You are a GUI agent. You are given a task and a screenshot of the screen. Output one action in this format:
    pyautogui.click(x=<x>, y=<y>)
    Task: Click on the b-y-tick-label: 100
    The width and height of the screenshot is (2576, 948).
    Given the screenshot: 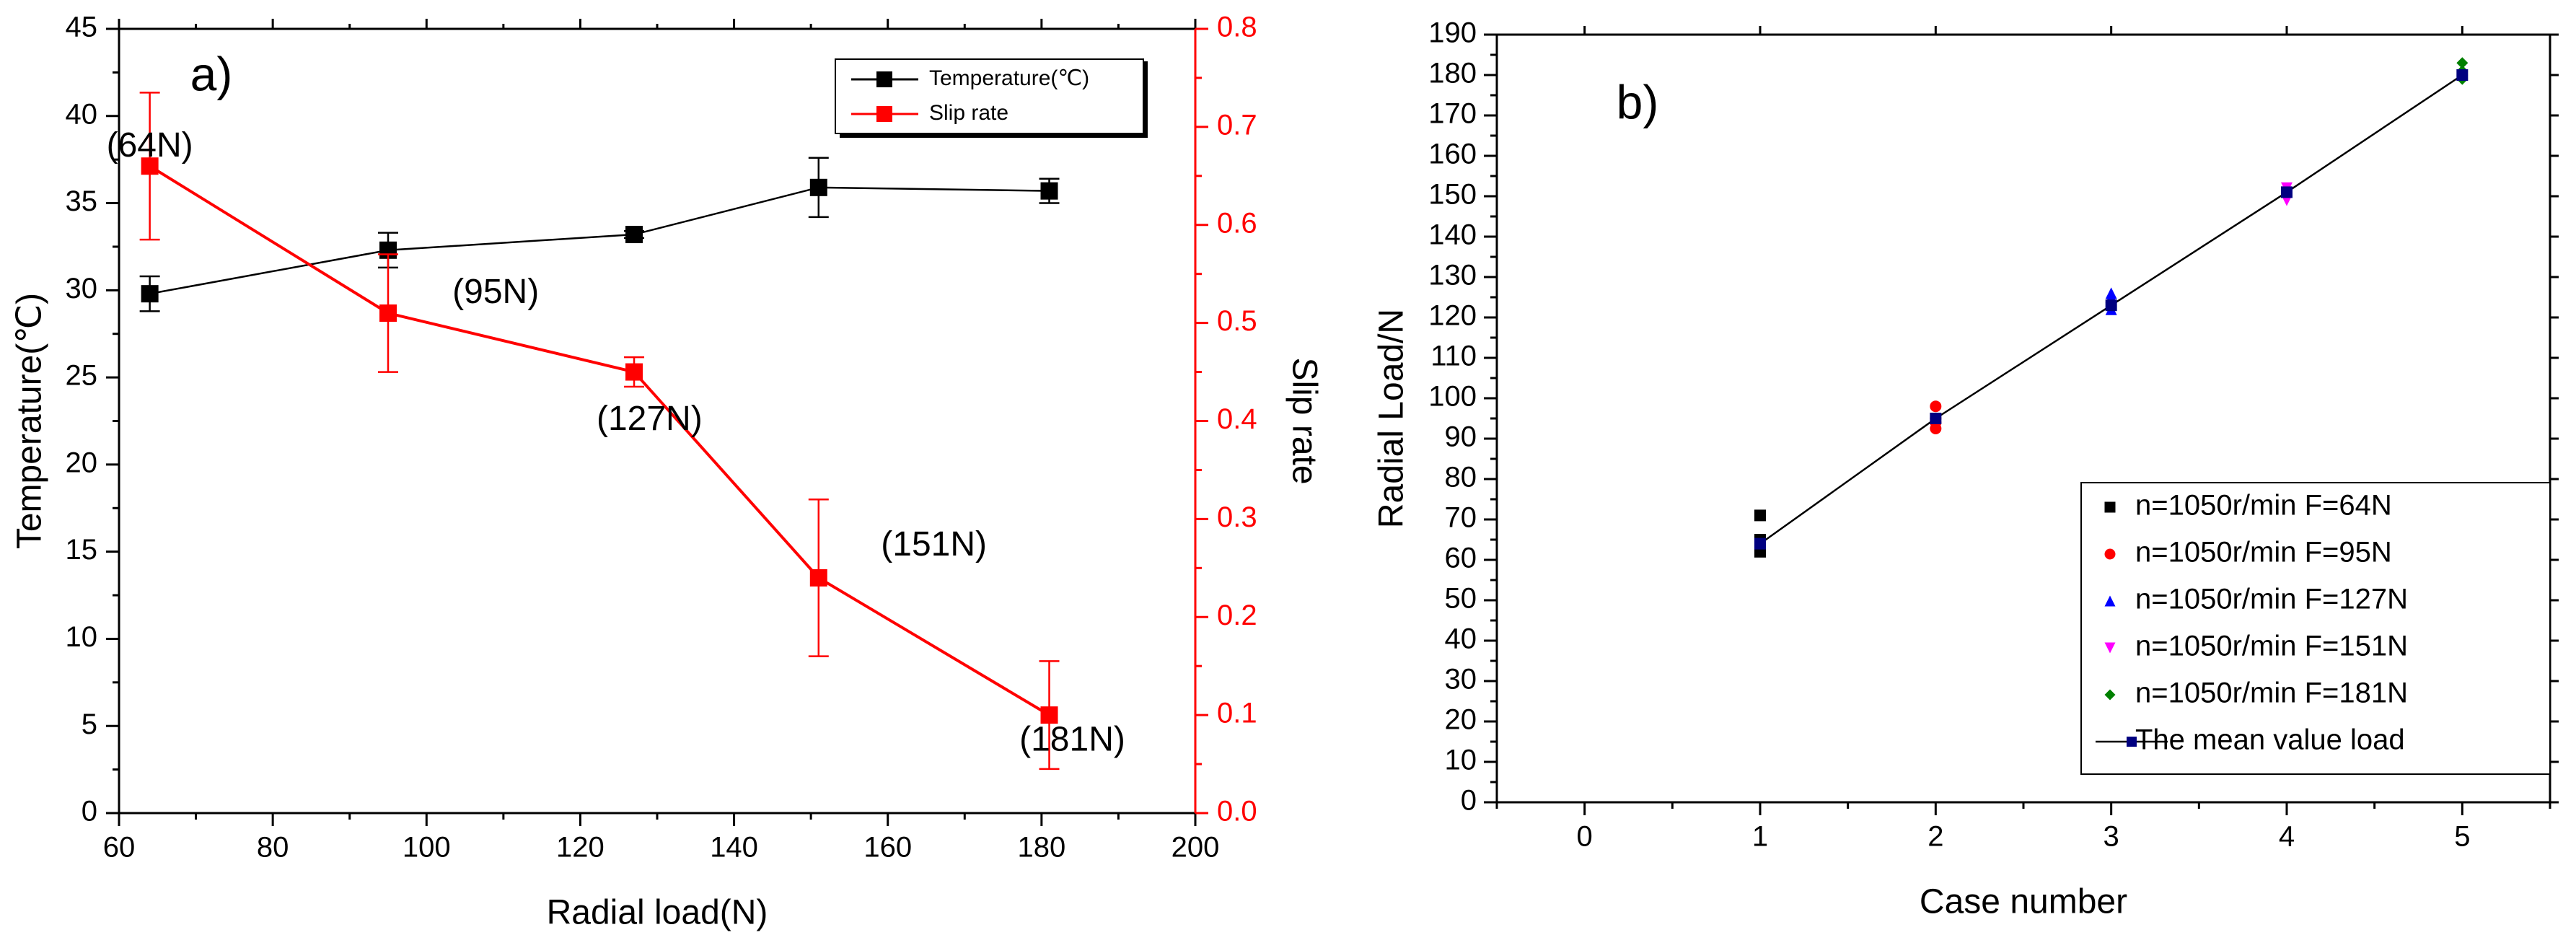 What is the action you would take?
    pyautogui.click(x=1452, y=397)
    